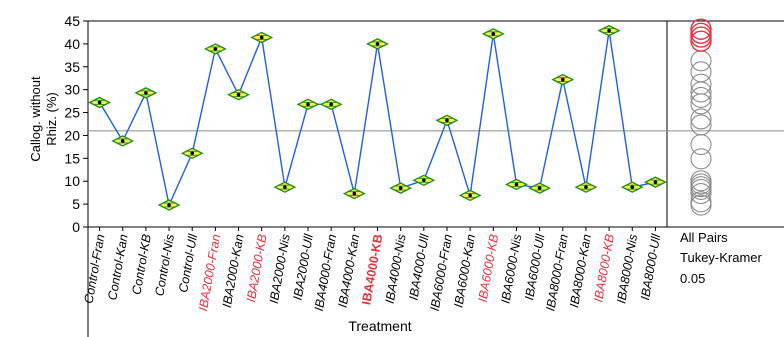 The image size is (784, 337). What do you see at coordinates (464, 271) in the screenshot?
I see `x-tick-label: IBA6000-Kan` at bounding box center [464, 271].